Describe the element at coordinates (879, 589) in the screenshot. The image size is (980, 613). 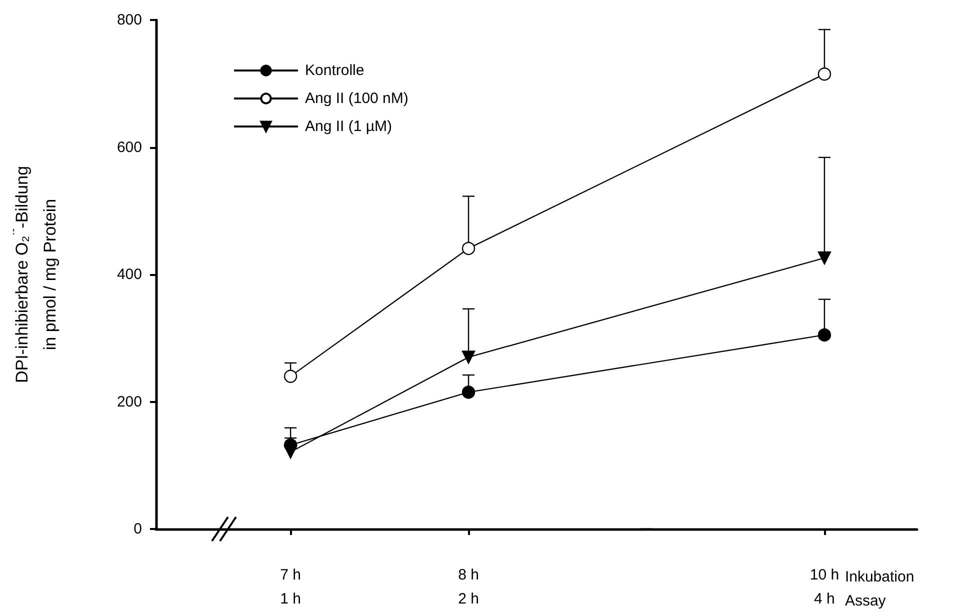
I see `x-axis-title: Inkubation Assay` at that location.